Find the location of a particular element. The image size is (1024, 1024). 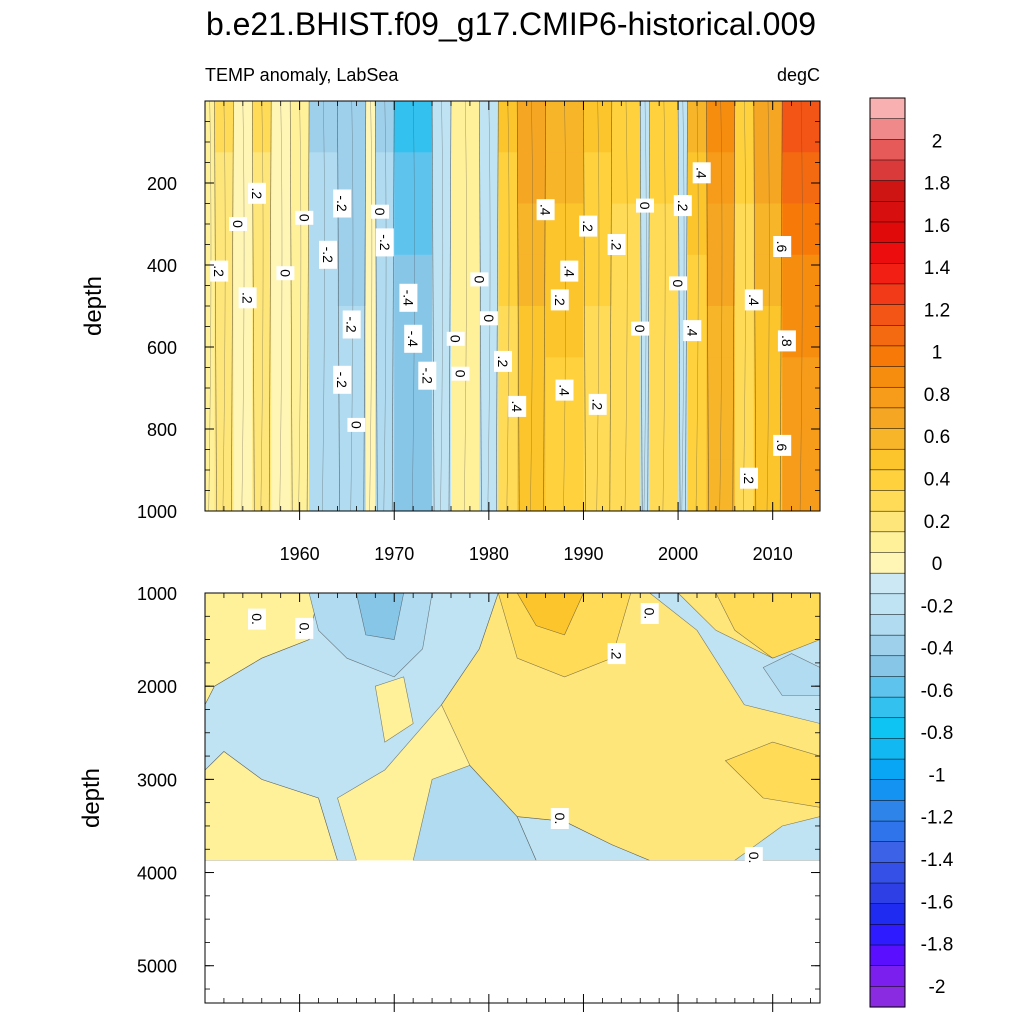

colorbar-tick-label: 2 is located at coordinates (937, 141).